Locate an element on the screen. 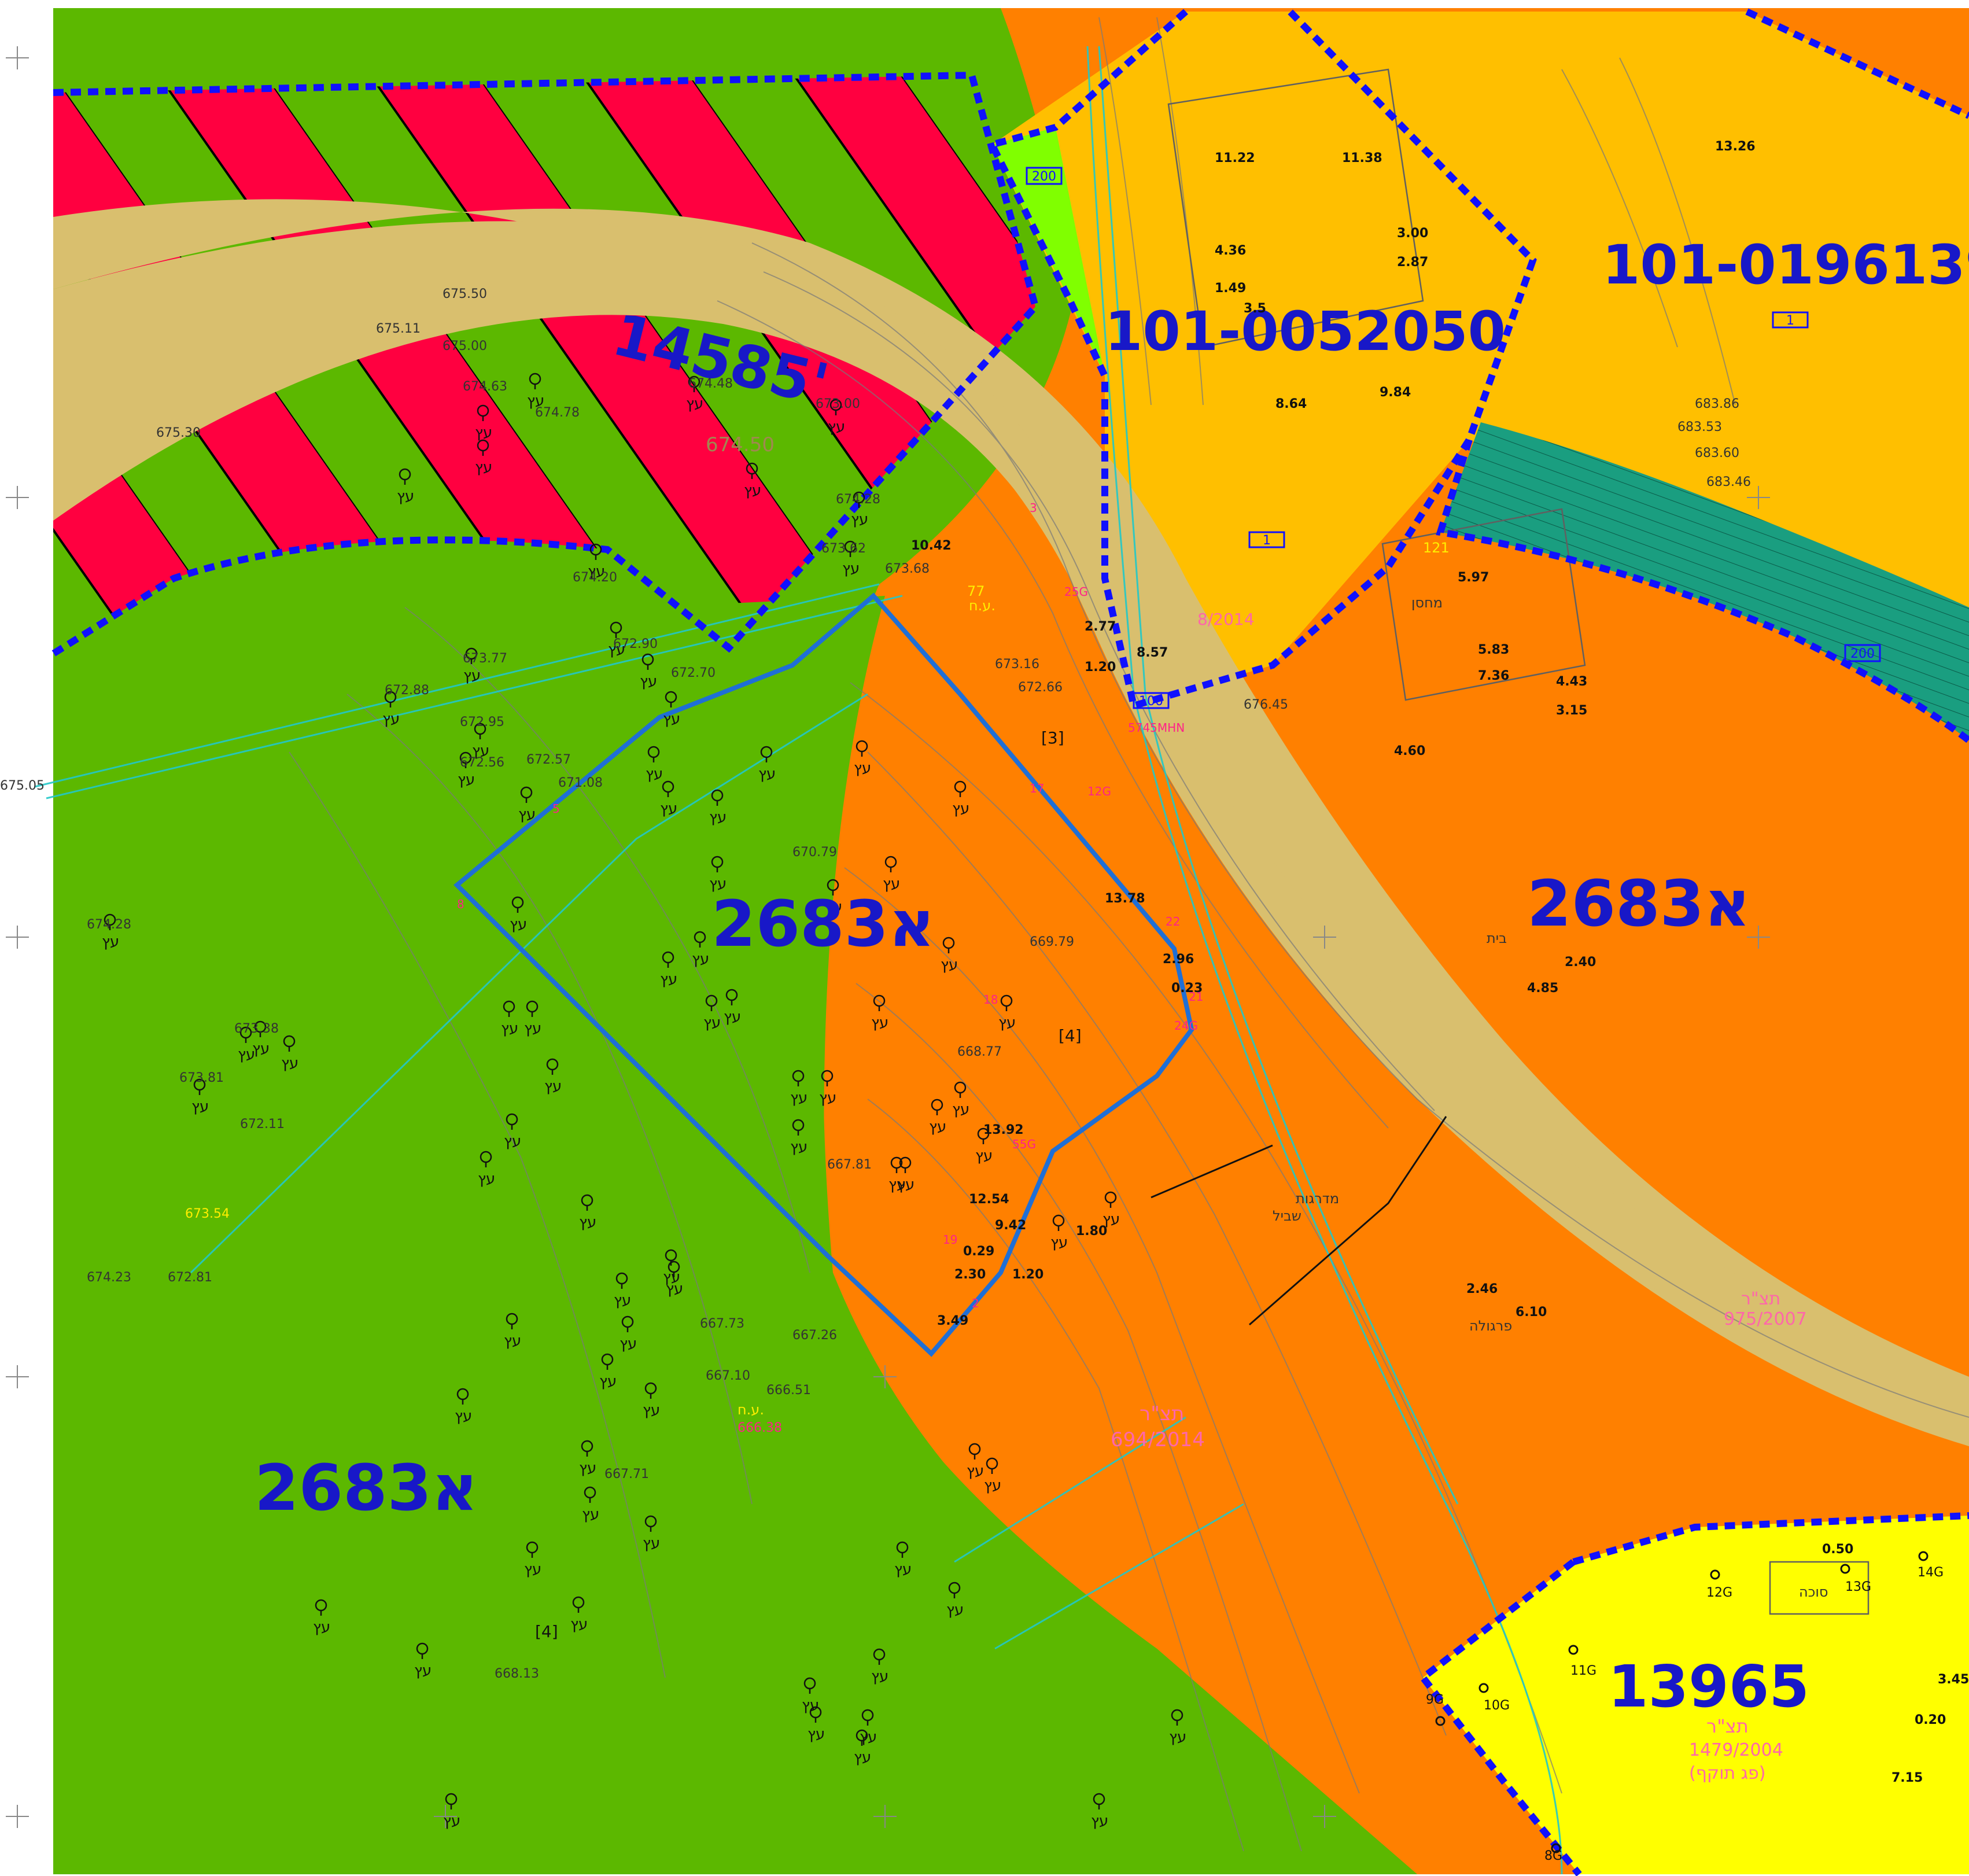  dim: 5.83 is located at coordinates (1493, 650).